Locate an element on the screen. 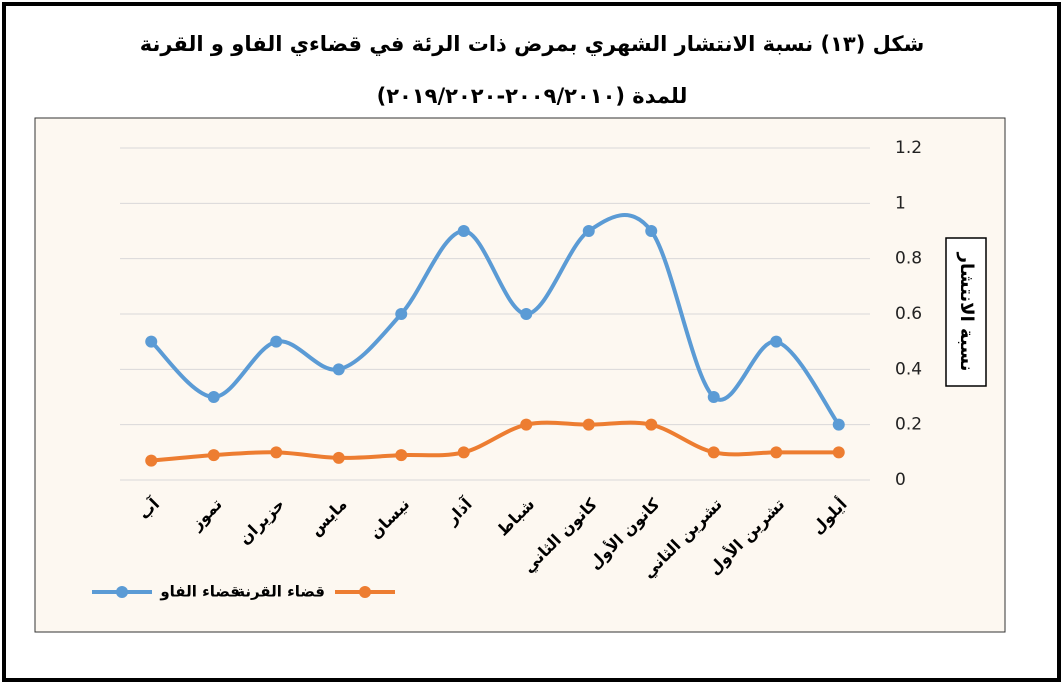  y-tick-label: 0.2 is located at coordinates (908, 425).